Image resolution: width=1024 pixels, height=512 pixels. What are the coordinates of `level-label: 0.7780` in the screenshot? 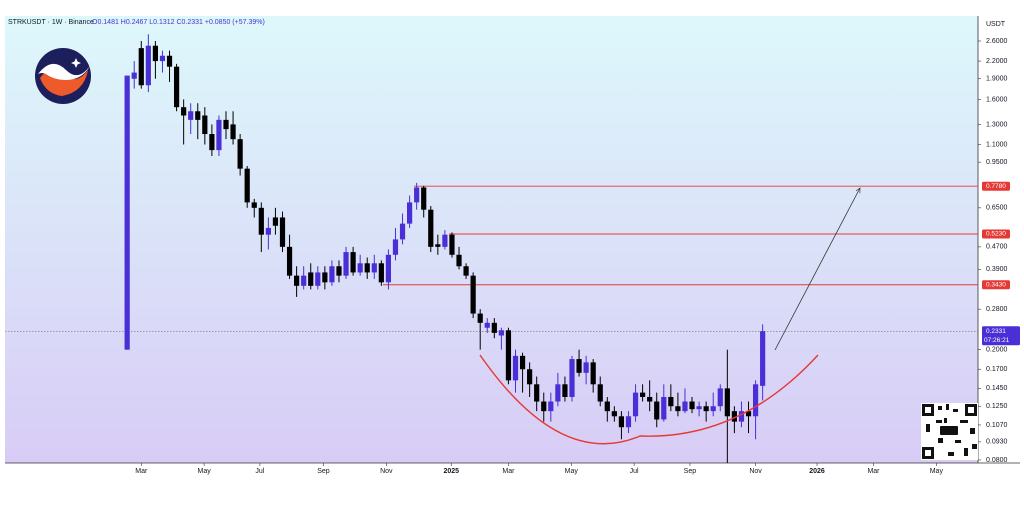 It's located at (996, 186).